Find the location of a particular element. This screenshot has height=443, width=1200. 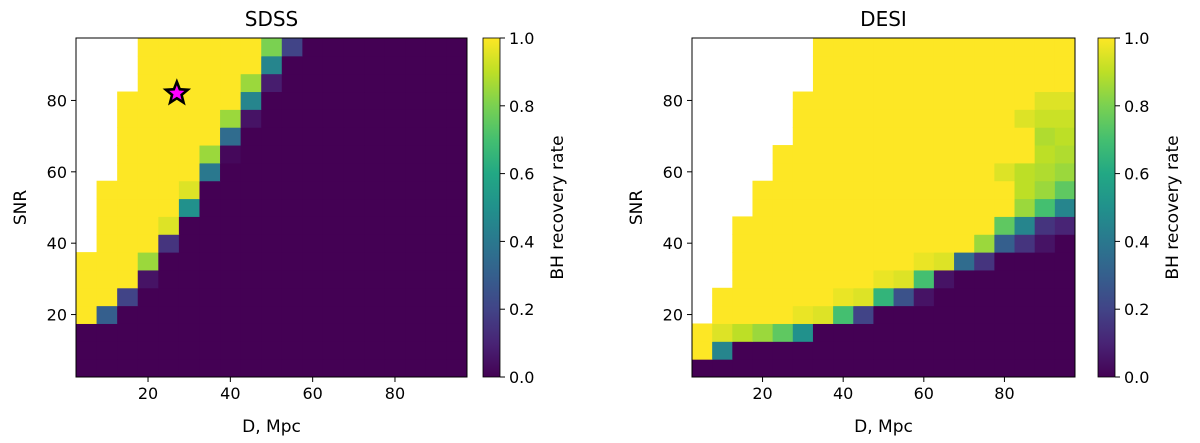

colorbar-tick-label: 0.8 is located at coordinates (1136, 106).